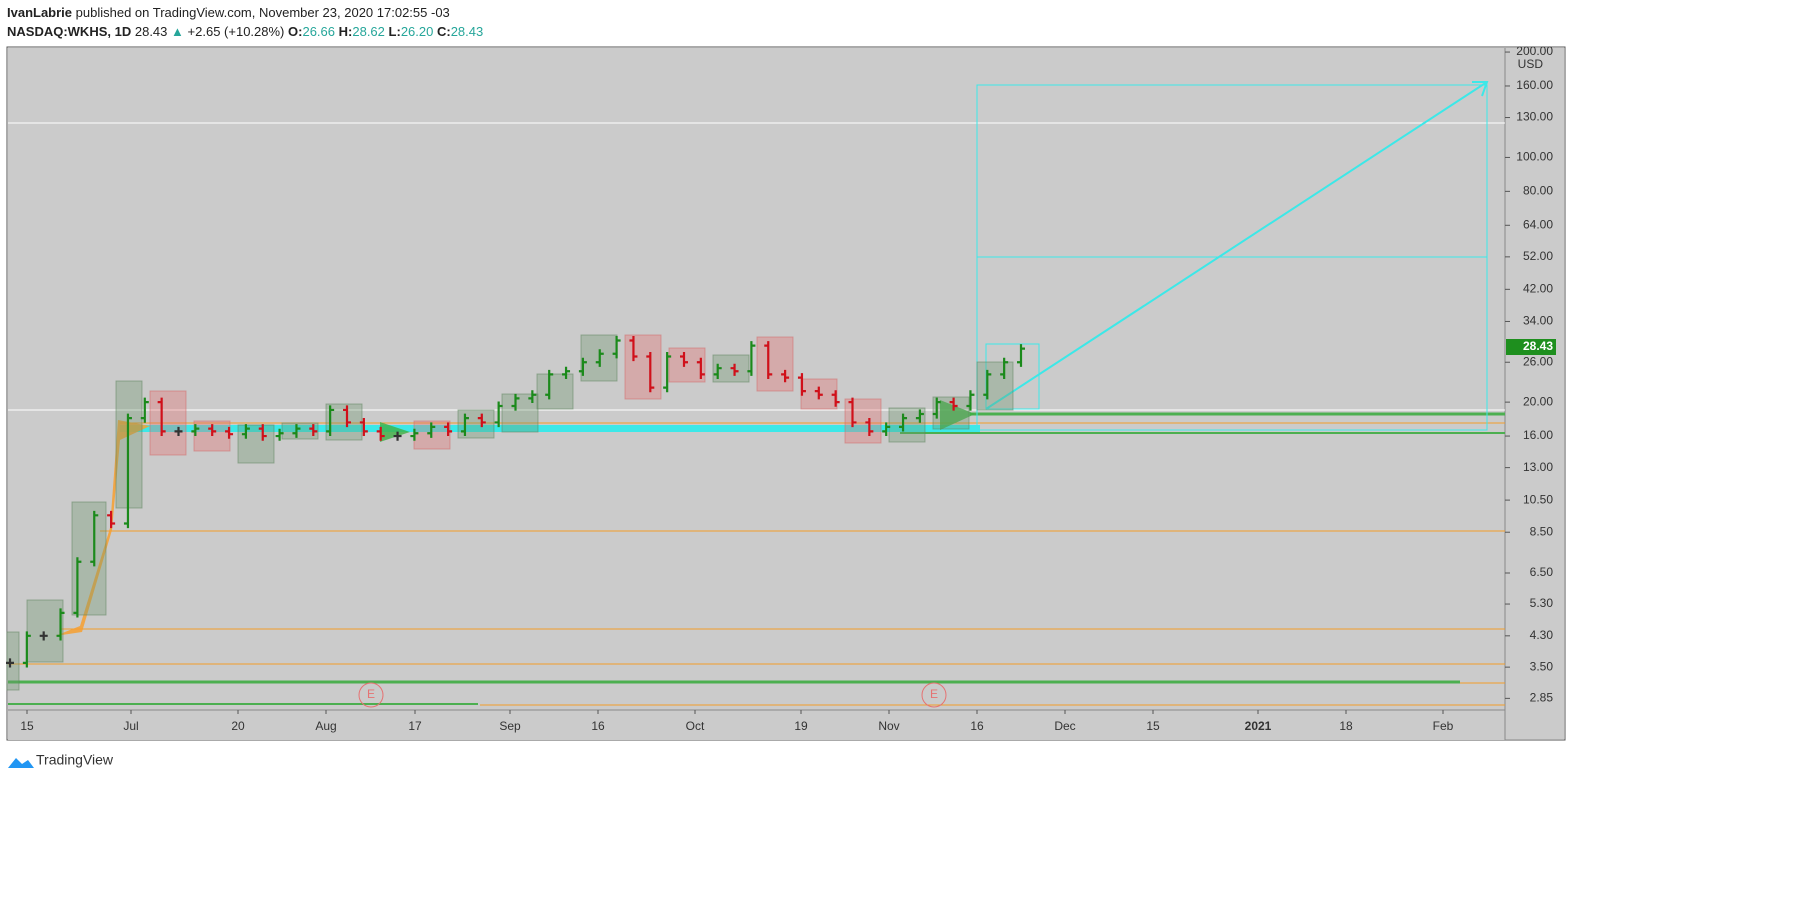 The width and height of the screenshot is (1805, 899). I want to click on y-tick-label: 64.00, so click(1538, 224).